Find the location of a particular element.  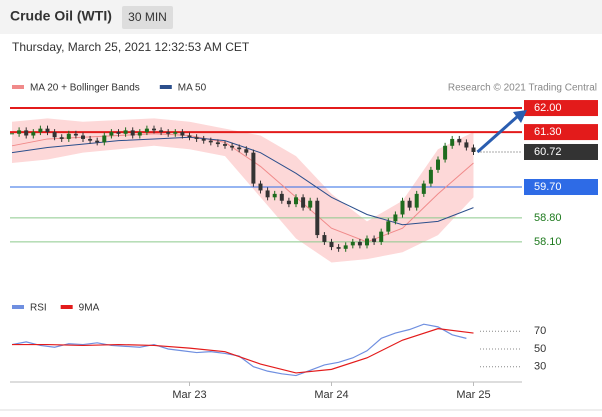

y-tick-label: 30 is located at coordinates (540, 367).